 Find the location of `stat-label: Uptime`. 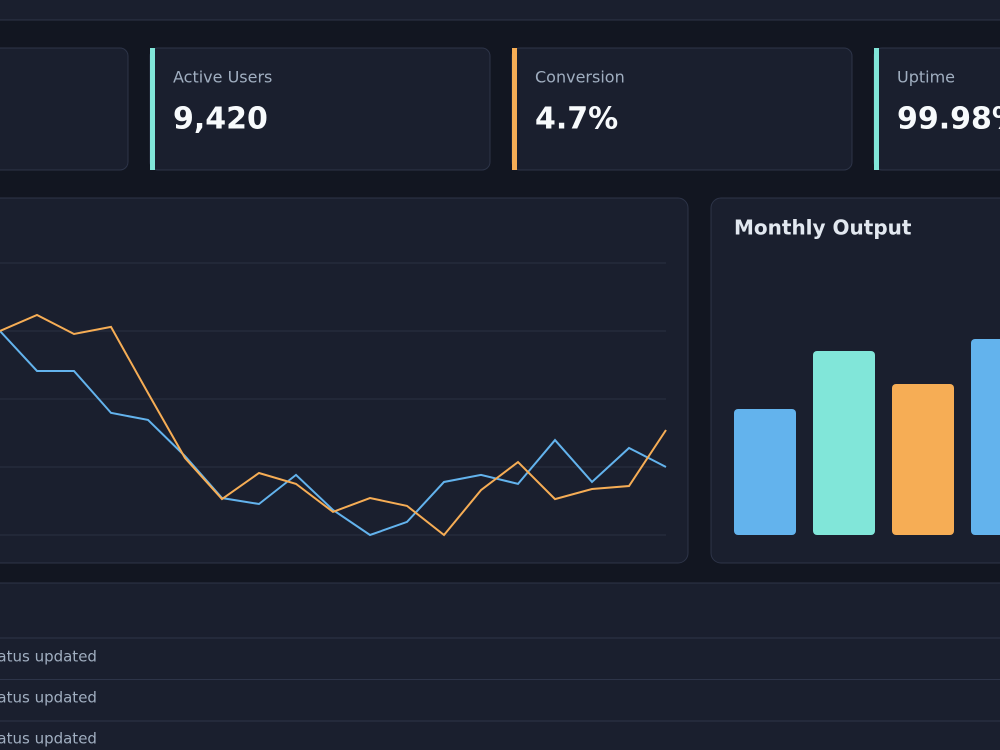

stat-label: Uptime is located at coordinates (926, 77).